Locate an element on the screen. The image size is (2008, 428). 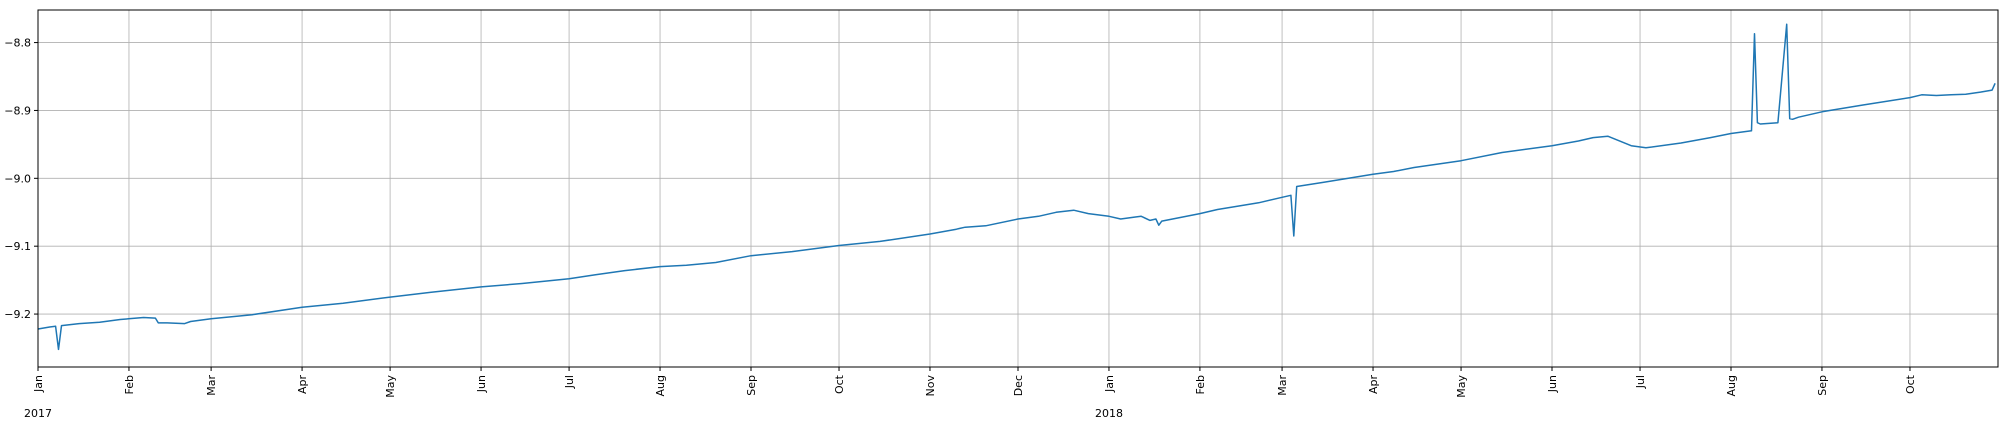
x-tick-label: Dec is located at coordinates (1018, 385).